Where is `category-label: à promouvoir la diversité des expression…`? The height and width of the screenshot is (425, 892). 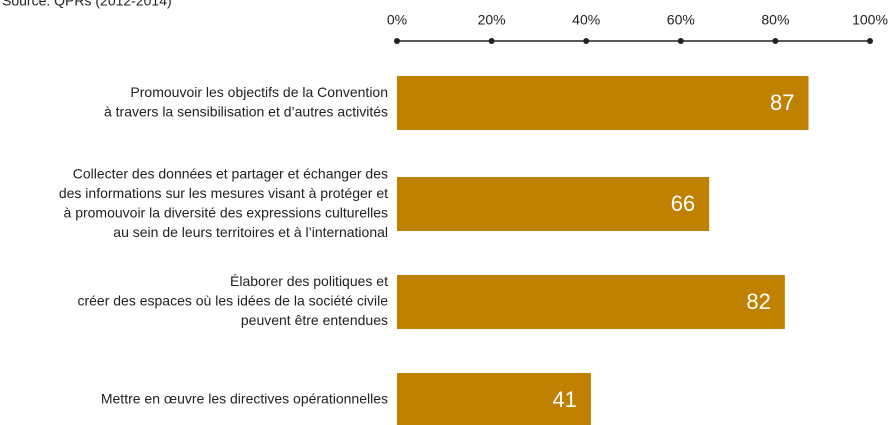 category-label: à promouvoir la diversité des expression… is located at coordinates (226, 212).